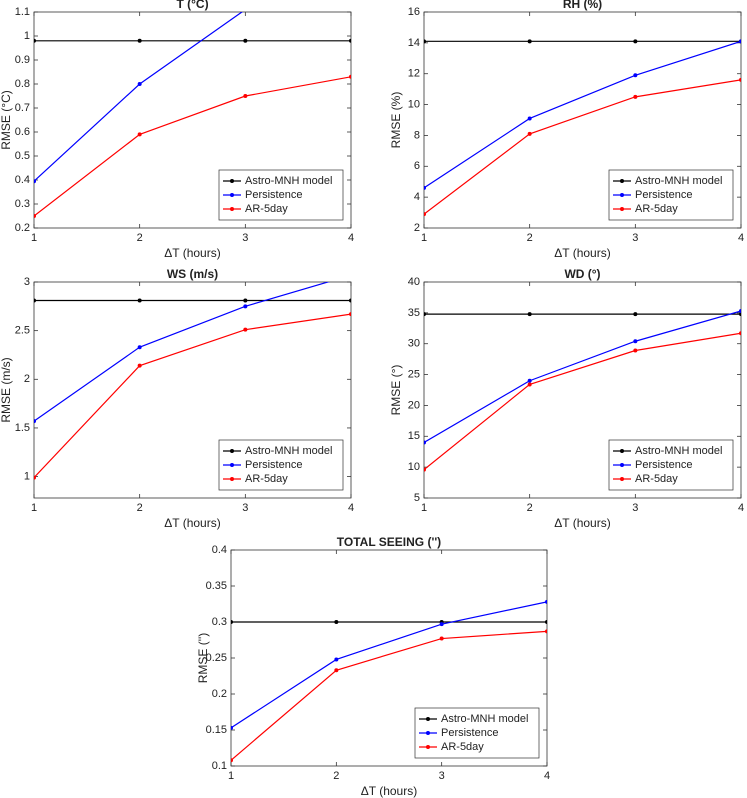 The image size is (747, 798). I want to click on chart-title: RH (%), so click(582, 5).